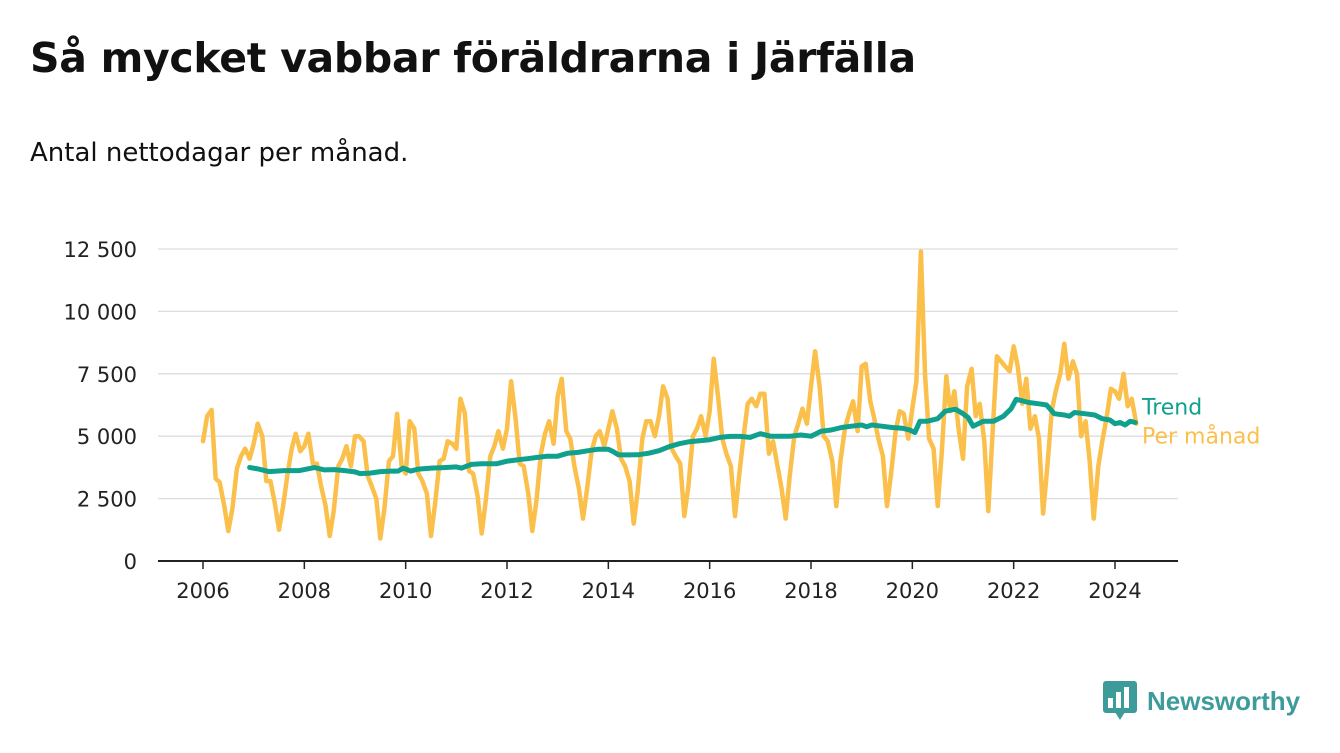 This screenshot has width=1340, height=753. What do you see at coordinates (107, 375) in the screenshot?
I see `y-tick-label: 7 500` at bounding box center [107, 375].